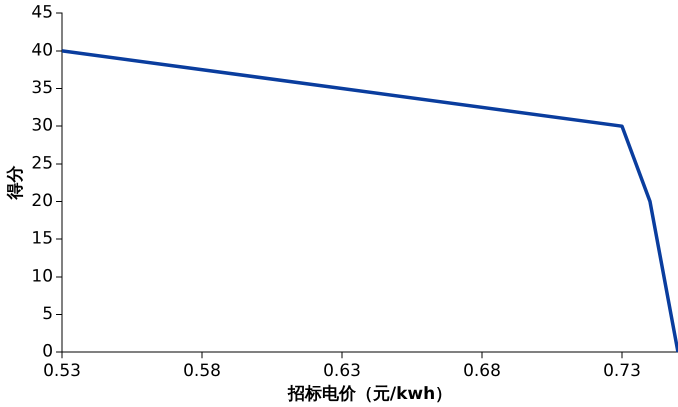  Describe the element at coordinates (48, 314) in the screenshot. I see `y-tick-label: 5` at that location.